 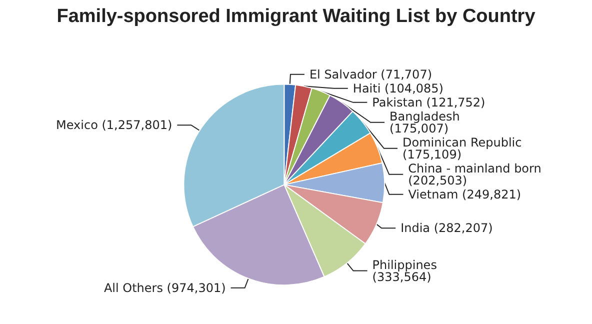 What do you see at coordinates (114, 125) in the screenshot?
I see `slice-label: Mexico (1,257,801)` at bounding box center [114, 125].